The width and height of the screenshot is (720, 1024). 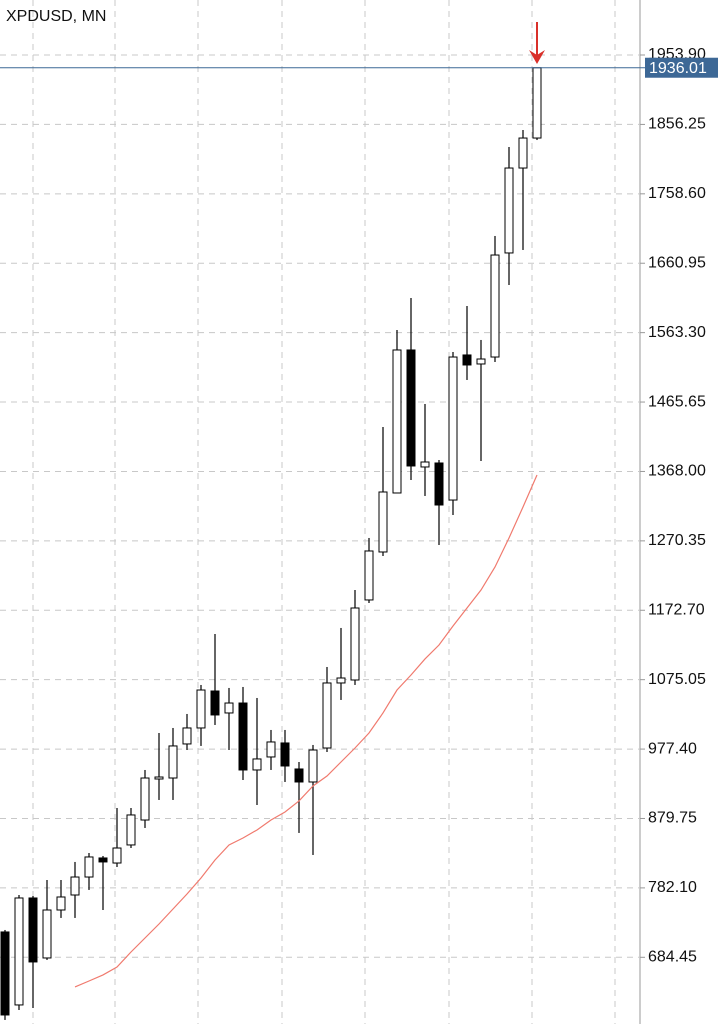 What do you see at coordinates (672, 818) in the screenshot?
I see `y-tick-label: 879.75` at bounding box center [672, 818].